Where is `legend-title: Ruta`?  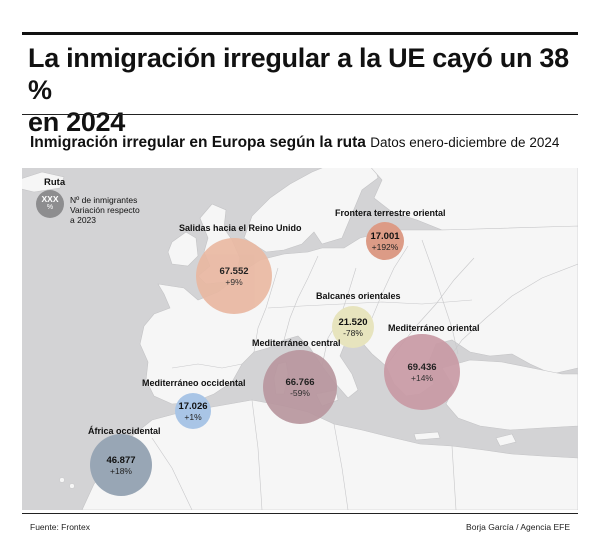 legend-title: Ruta is located at coordinates (55, 182).